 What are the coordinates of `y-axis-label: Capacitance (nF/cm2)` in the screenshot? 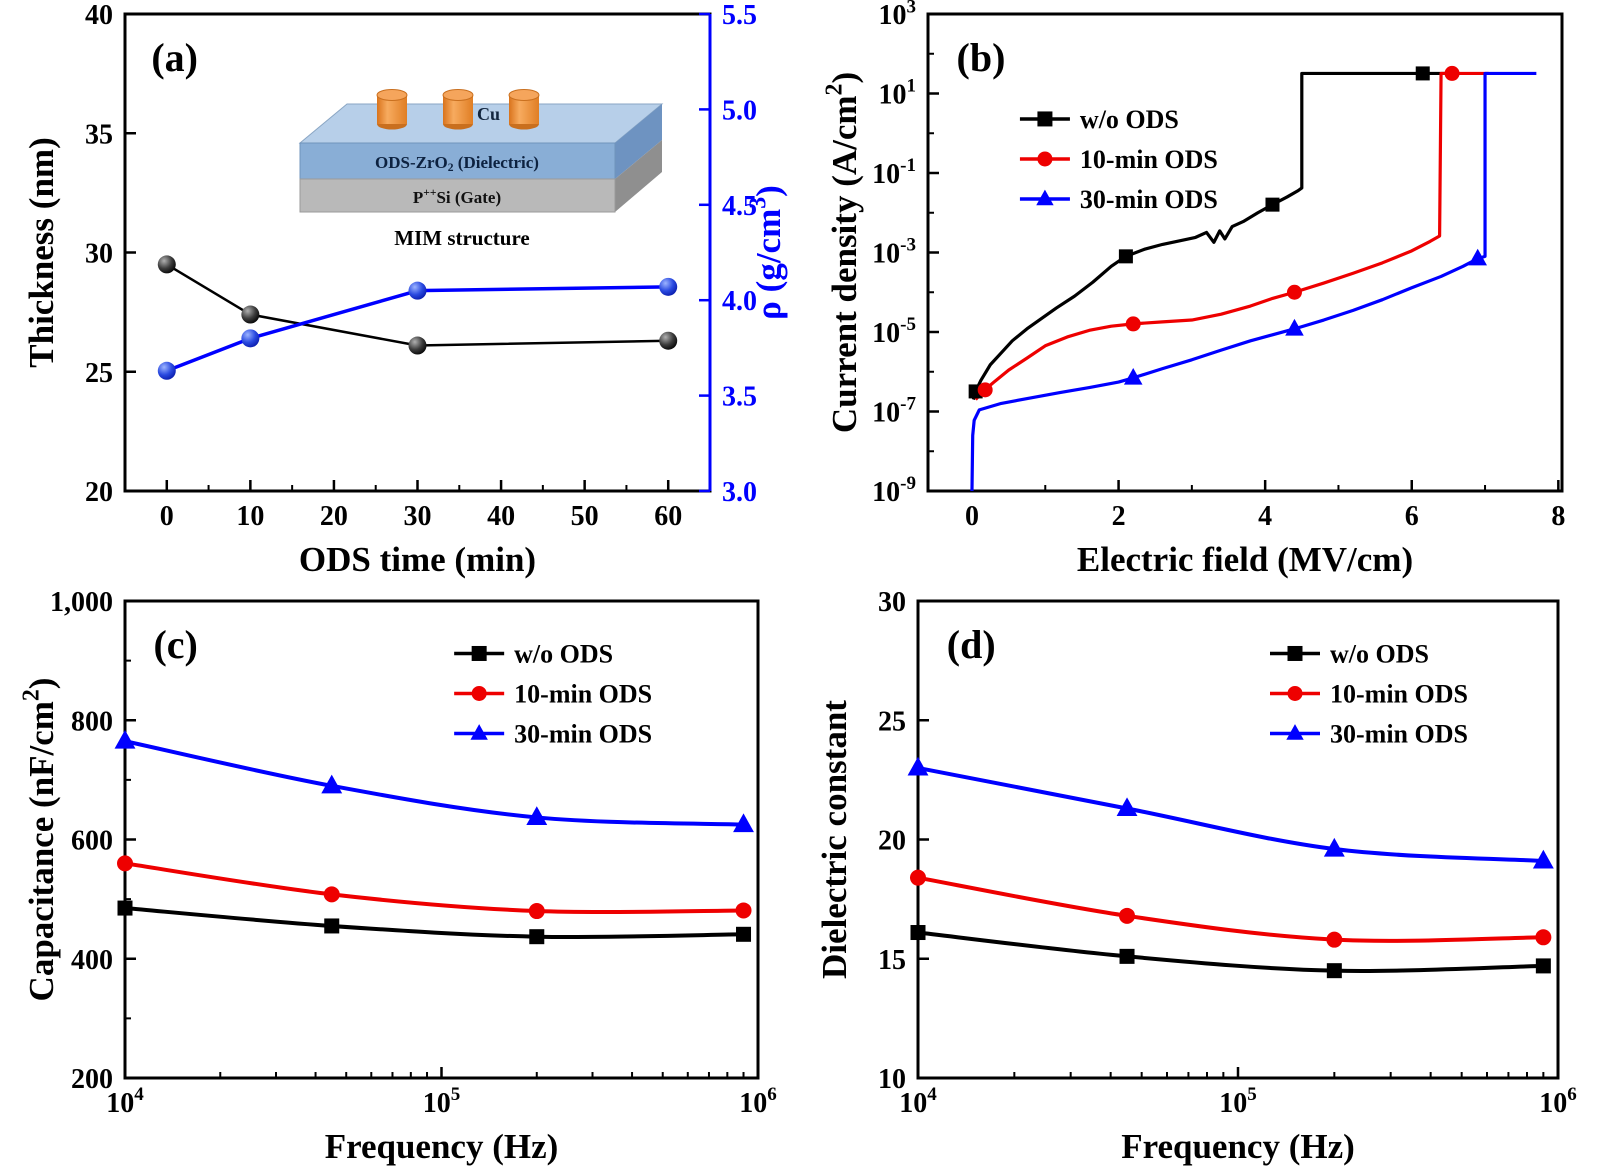 It's located at (39, 840).